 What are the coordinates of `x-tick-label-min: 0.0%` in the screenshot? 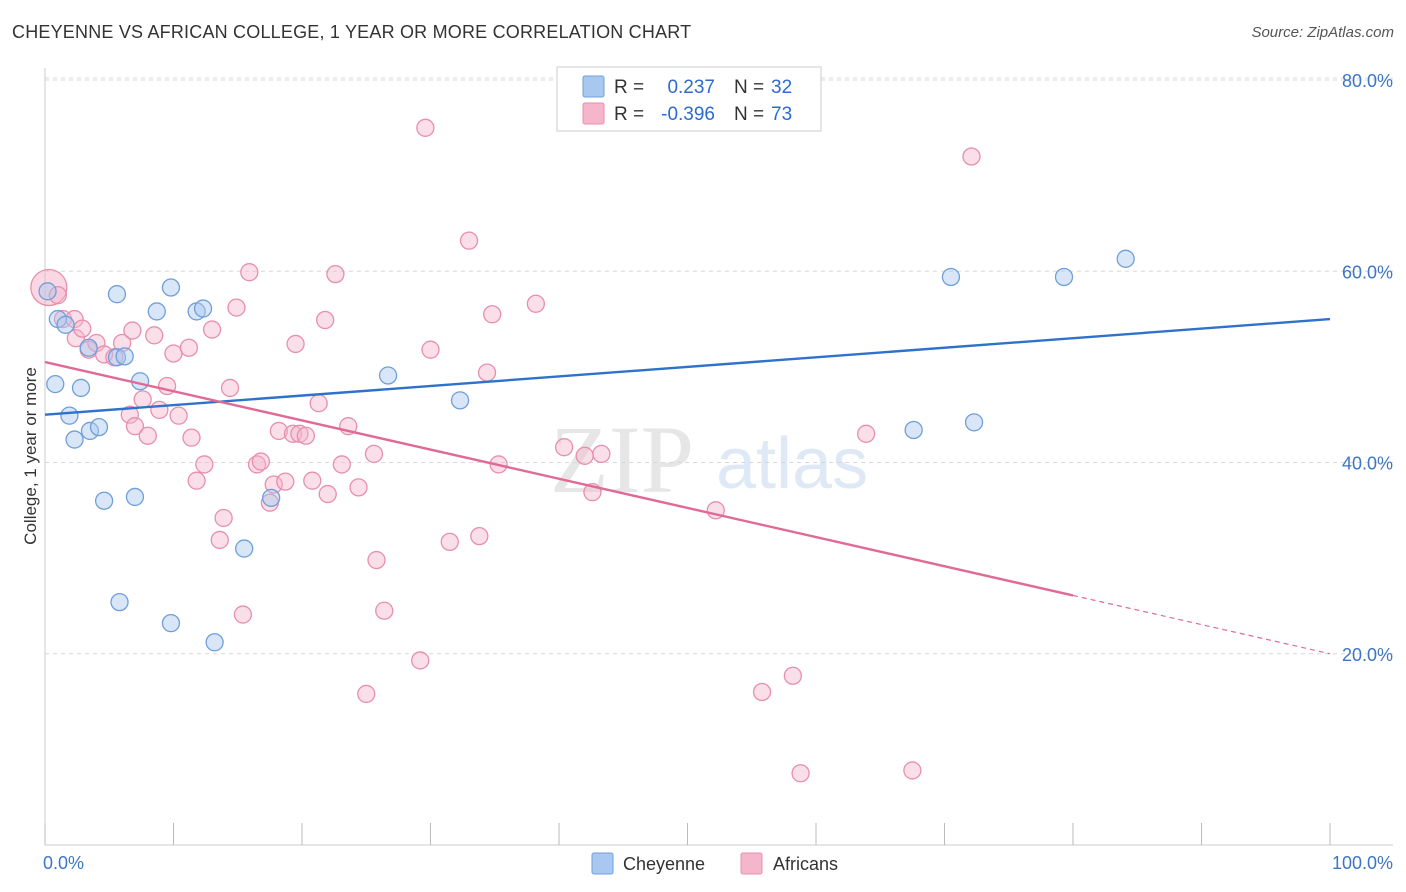 It's located at (63, 863).